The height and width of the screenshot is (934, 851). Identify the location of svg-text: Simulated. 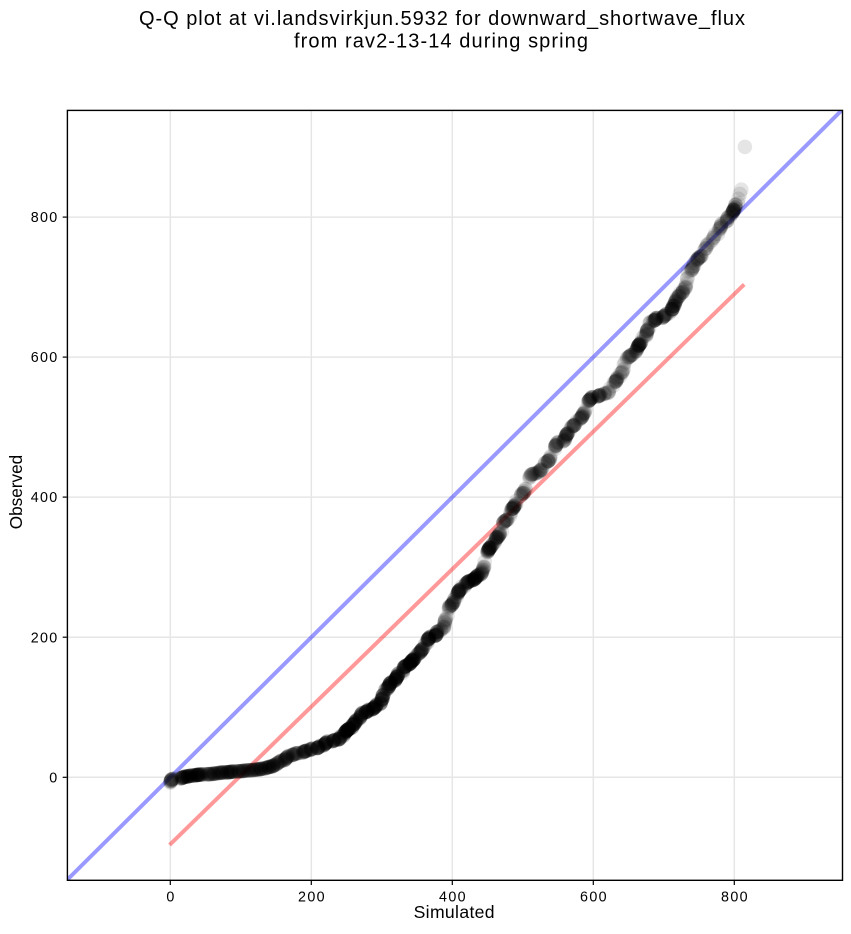
(454, 912).